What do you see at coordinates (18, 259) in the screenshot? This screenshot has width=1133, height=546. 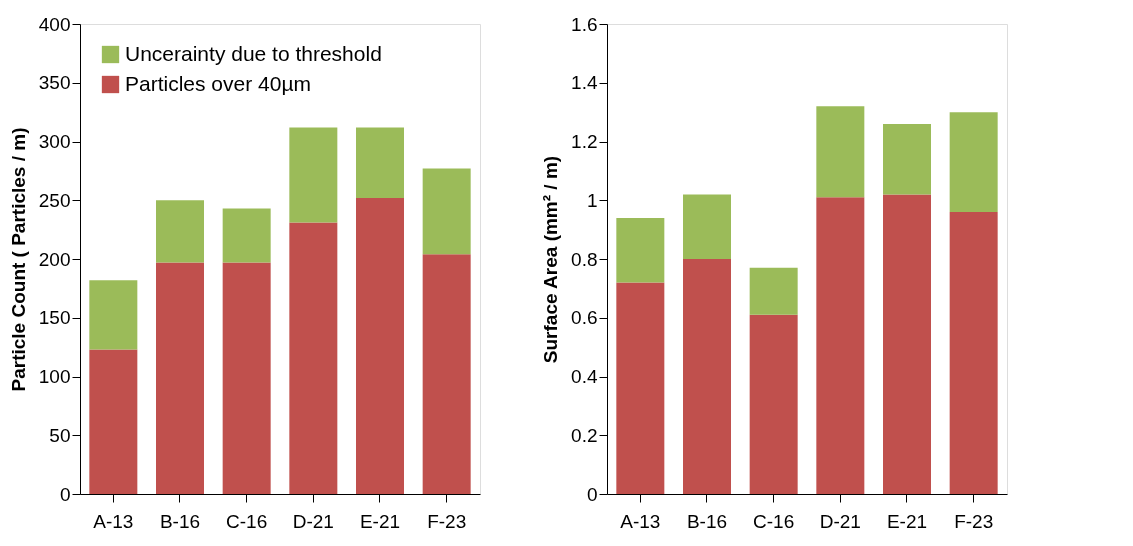 I see `y-axis-title: Particle Count ( Particles / m)` at bounding box center [18, 259].